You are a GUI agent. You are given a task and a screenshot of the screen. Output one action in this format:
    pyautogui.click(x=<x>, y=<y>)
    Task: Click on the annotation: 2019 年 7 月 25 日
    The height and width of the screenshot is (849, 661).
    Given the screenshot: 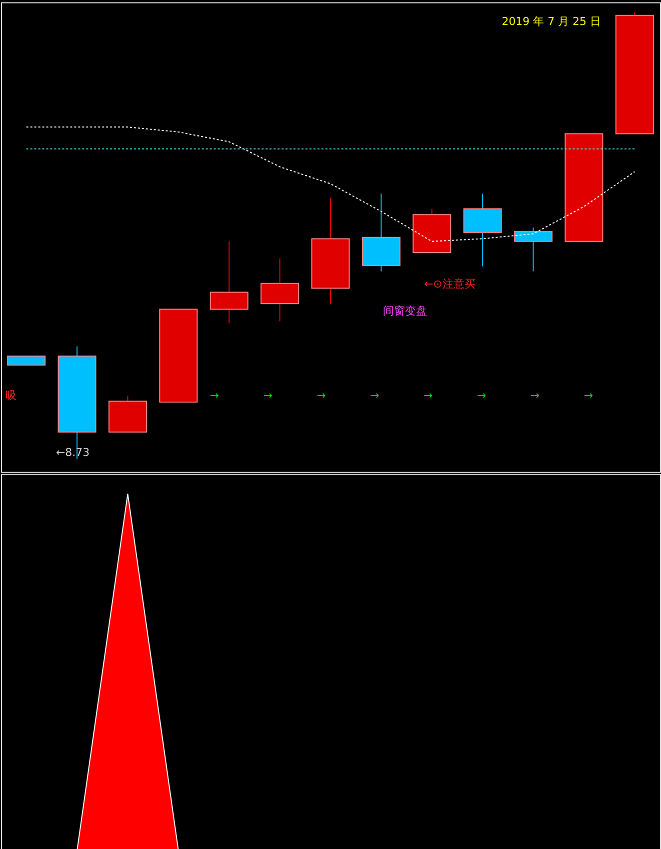 What is the action you would take?
    pyautogui.click(x=551, y=21)
    